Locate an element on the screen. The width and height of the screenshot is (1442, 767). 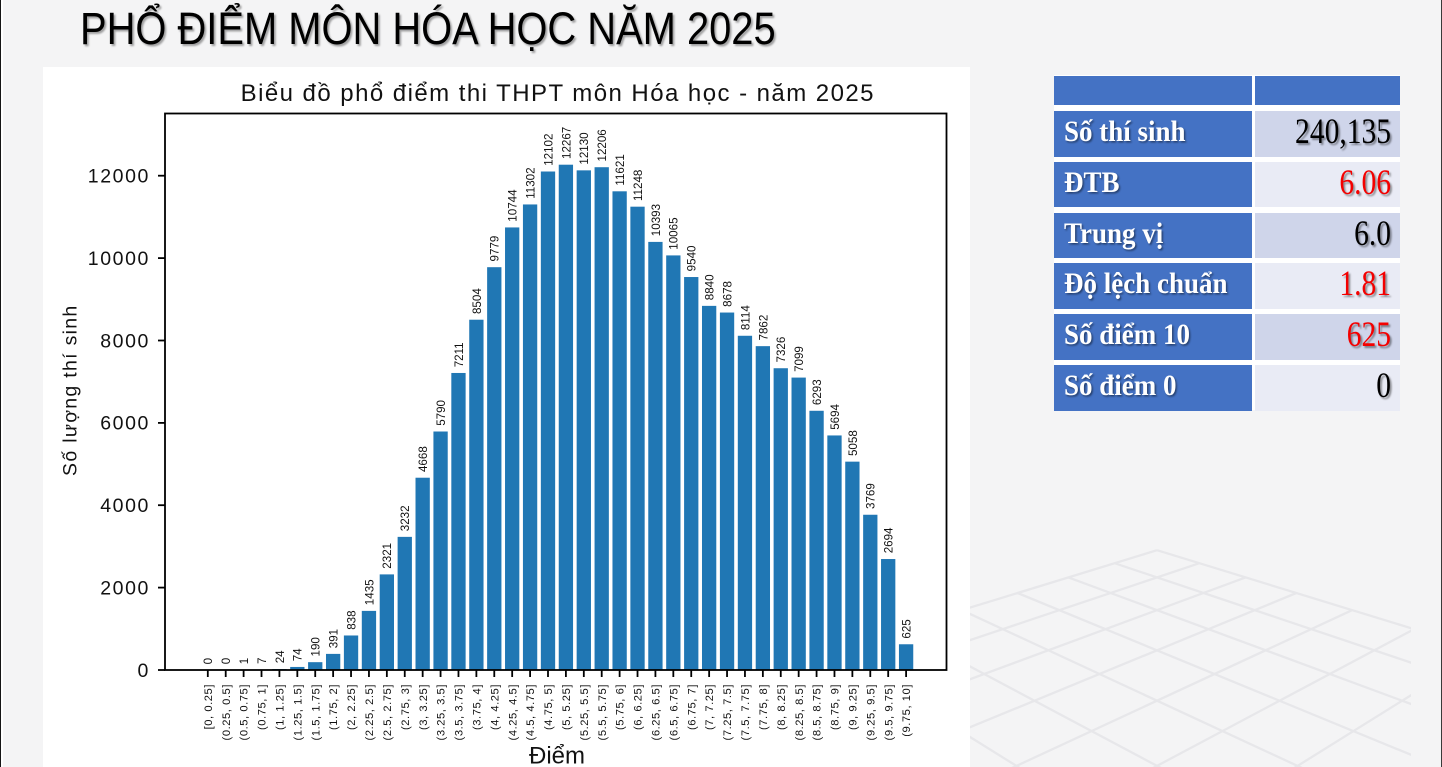
svg-text: 8504 is located at coordinates (477, 301).